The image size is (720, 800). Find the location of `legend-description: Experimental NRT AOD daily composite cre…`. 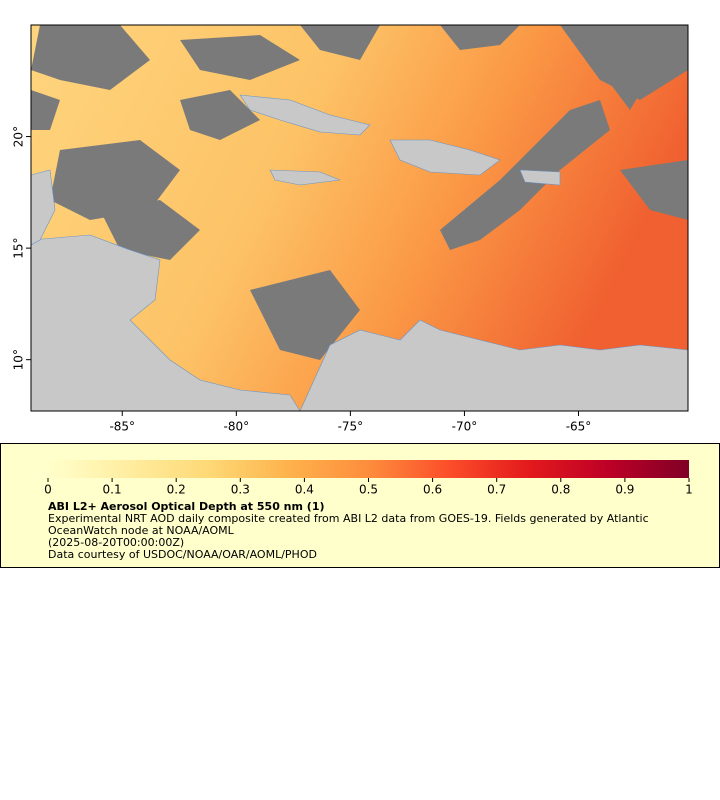

legend-description: Experimental NRT AOD daily composite cre… is located at coordinates (348, 524).